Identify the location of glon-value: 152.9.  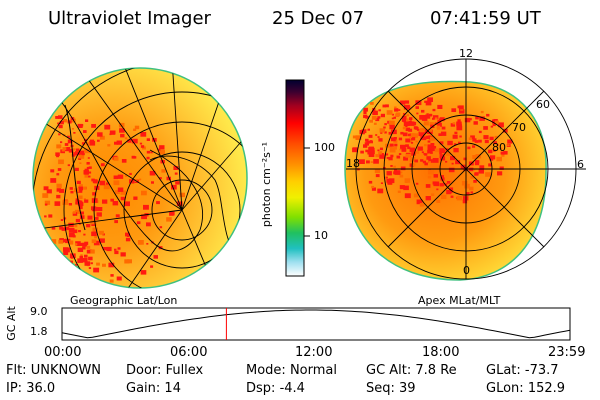
(546, 388).